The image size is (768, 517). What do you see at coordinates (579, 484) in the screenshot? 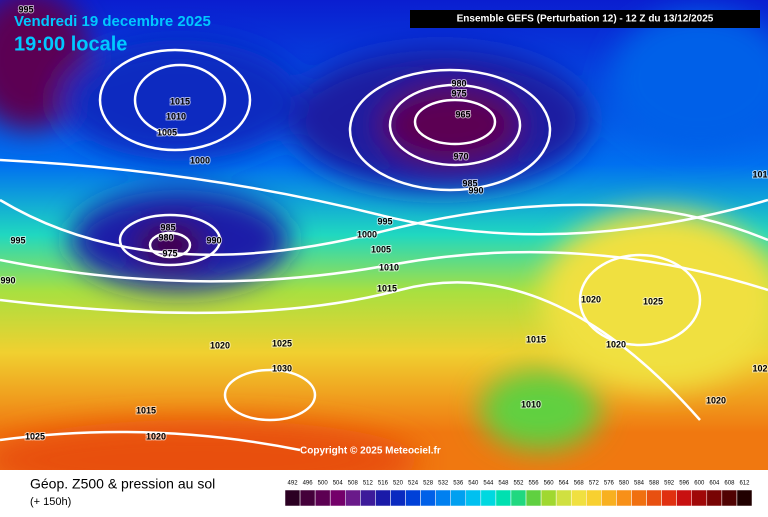
I see `scale-label: 568` at bounding box center [579, 484].